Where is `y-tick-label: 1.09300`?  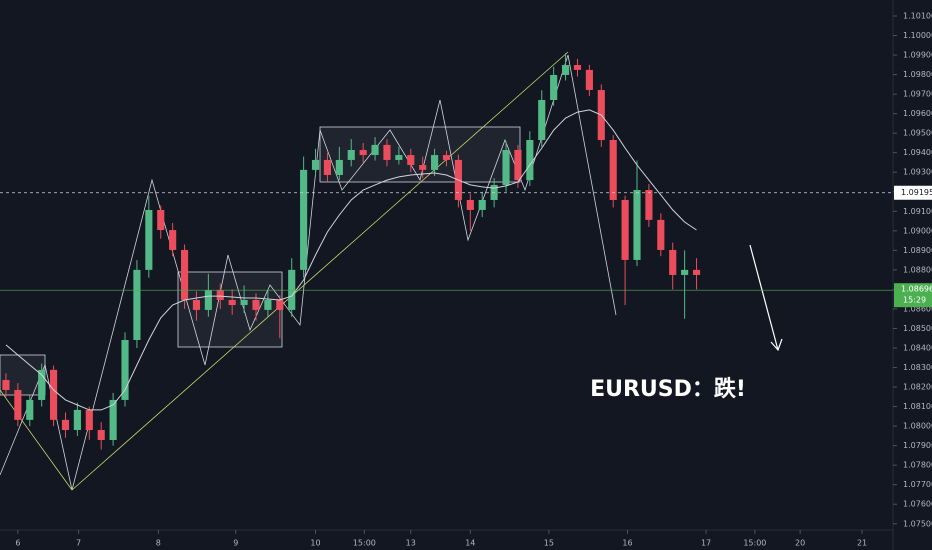 y-tick-label: 1.09300 is located at coordinates (917, 172).